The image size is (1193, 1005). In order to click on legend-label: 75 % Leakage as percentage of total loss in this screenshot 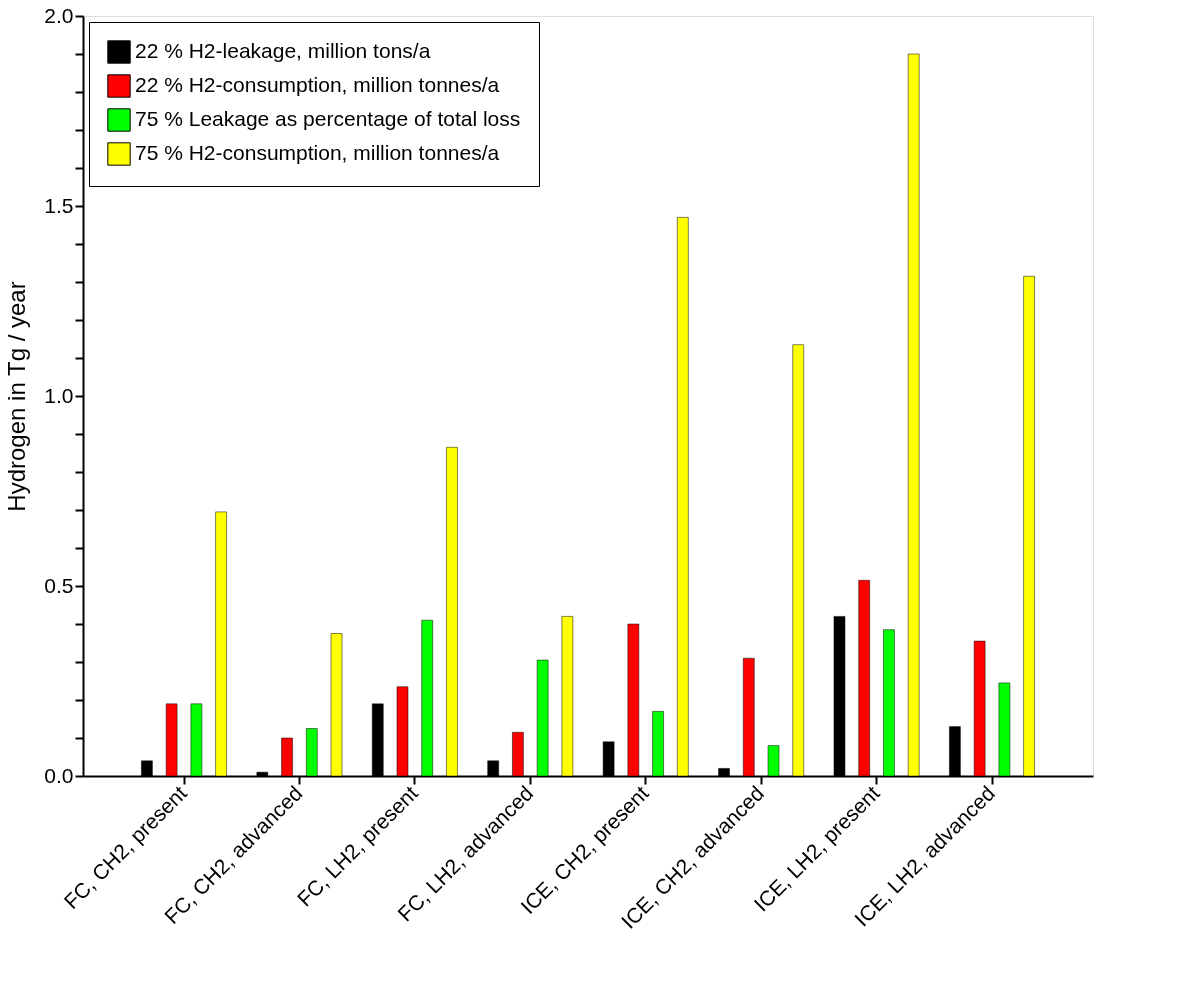, I will do `click(328, 118)`.